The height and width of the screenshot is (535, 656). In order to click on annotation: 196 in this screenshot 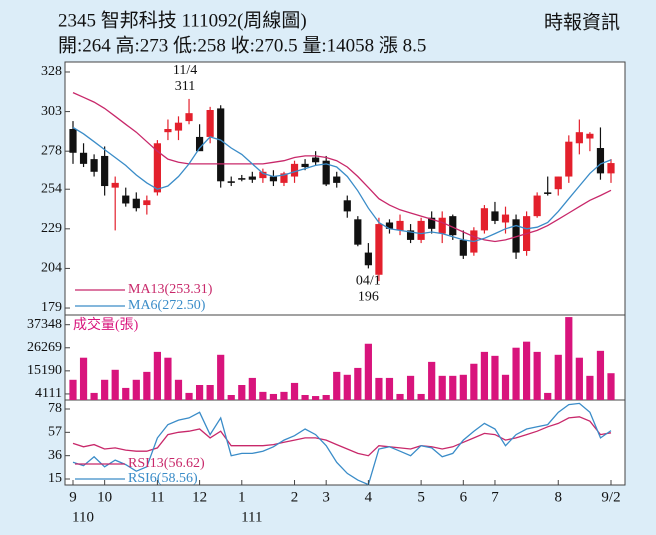, I will do `click(368, 297)`.